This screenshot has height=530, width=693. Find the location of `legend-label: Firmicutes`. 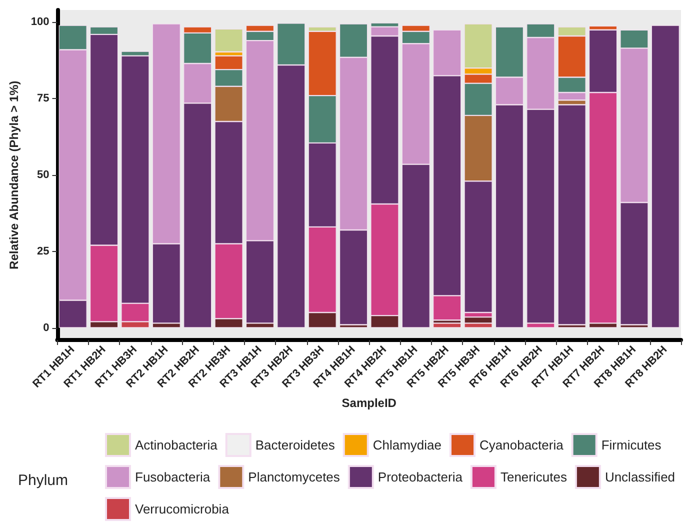

legend-label: Firmicutes is located at coordinates (631, 445).